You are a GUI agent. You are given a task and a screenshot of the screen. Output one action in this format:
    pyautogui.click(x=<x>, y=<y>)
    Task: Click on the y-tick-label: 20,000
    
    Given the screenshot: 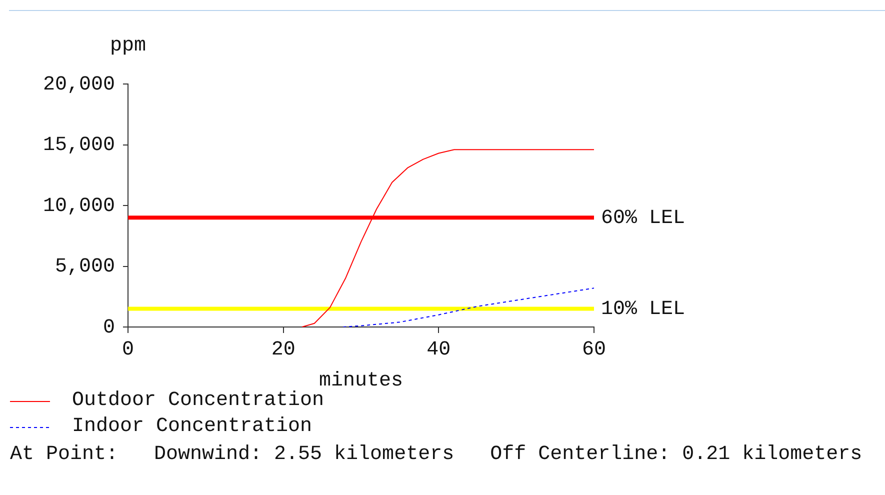 What is the action you would take?
    pyautogui.click(x=78, y=84)
    